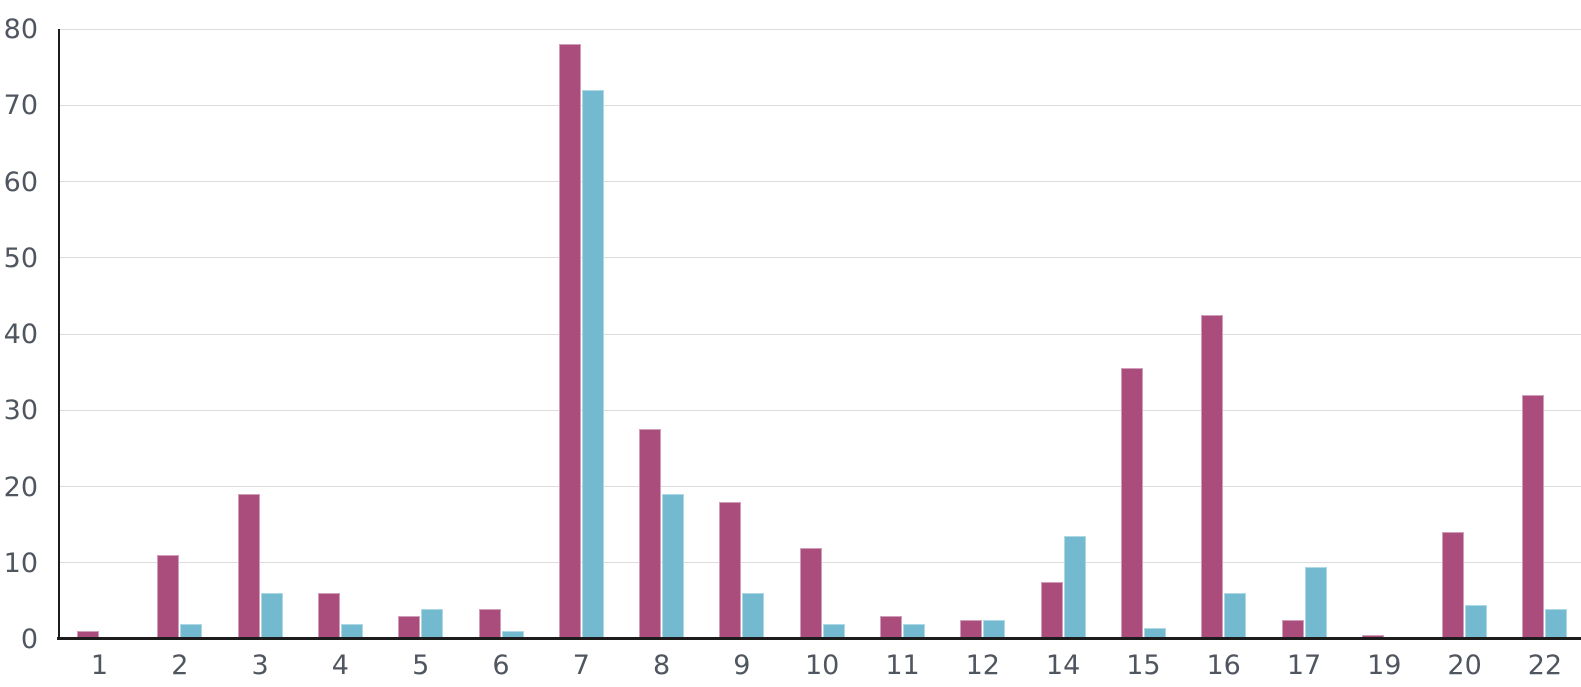 This screenshot has width=1581, height=687. What do you see at coordinates (902, 665) in the screenshot?
I see `x-axis-tick-label: 11` at bounding box center [902, 665].